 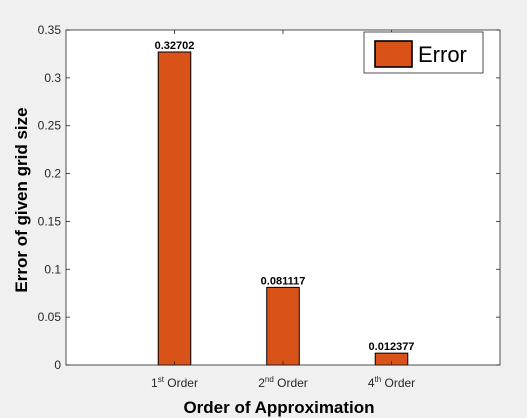 I want to click on y-tick-label: 0, so click(x=57, y=365).